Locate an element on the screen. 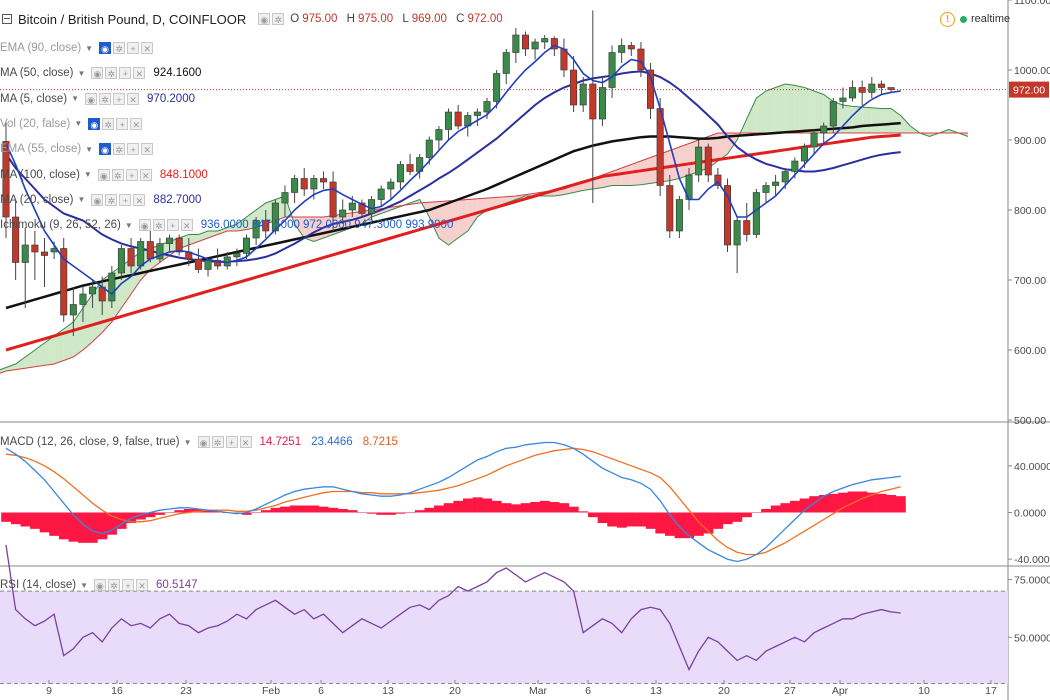 The width and height of the screenshot is (1050, 700). macd-label: MACD (12, 26, close, 9, false, true) is located at coordinates (90, 442).